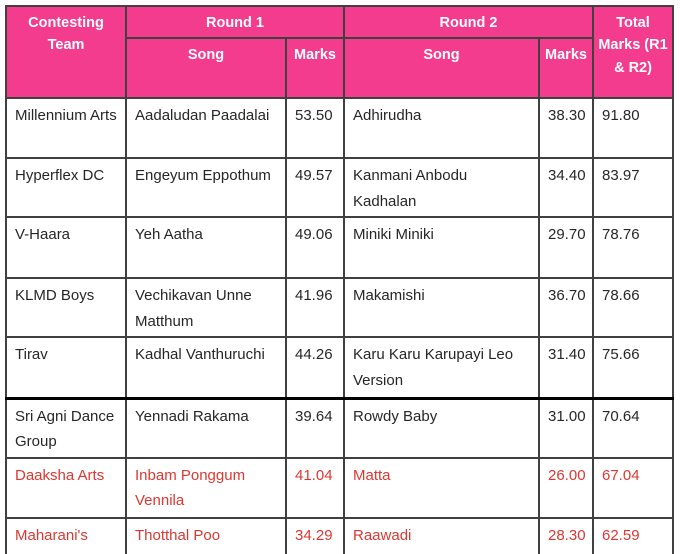  I want to click on cell-round1-song: Yeh Aatha, so click(206, 247).